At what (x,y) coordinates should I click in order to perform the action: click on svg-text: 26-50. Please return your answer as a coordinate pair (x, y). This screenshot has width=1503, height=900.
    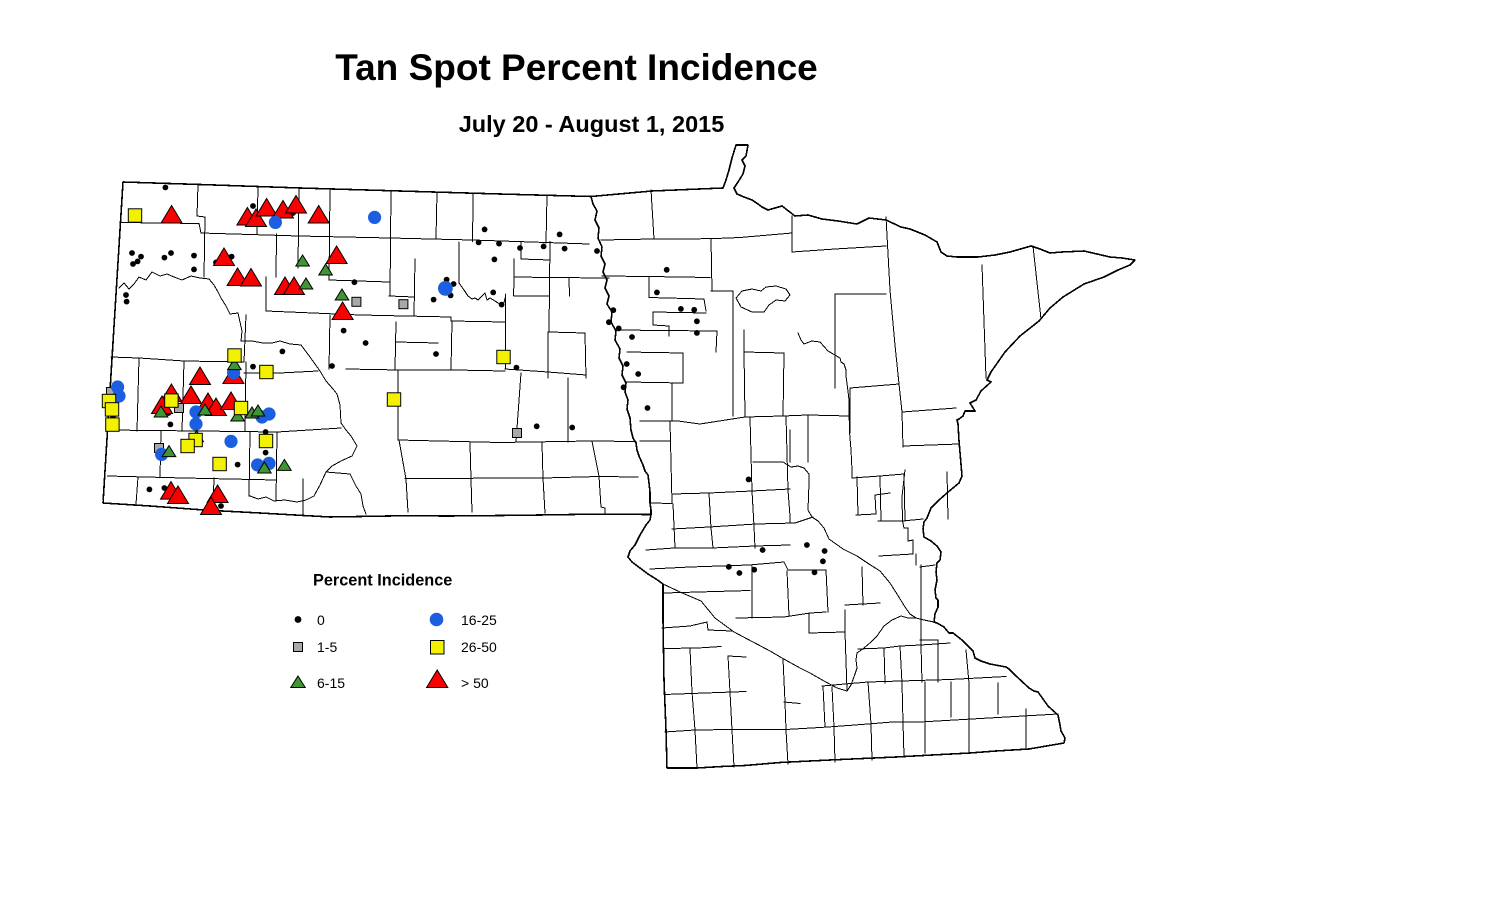
    Looking at the image, I should click on (479, 647).